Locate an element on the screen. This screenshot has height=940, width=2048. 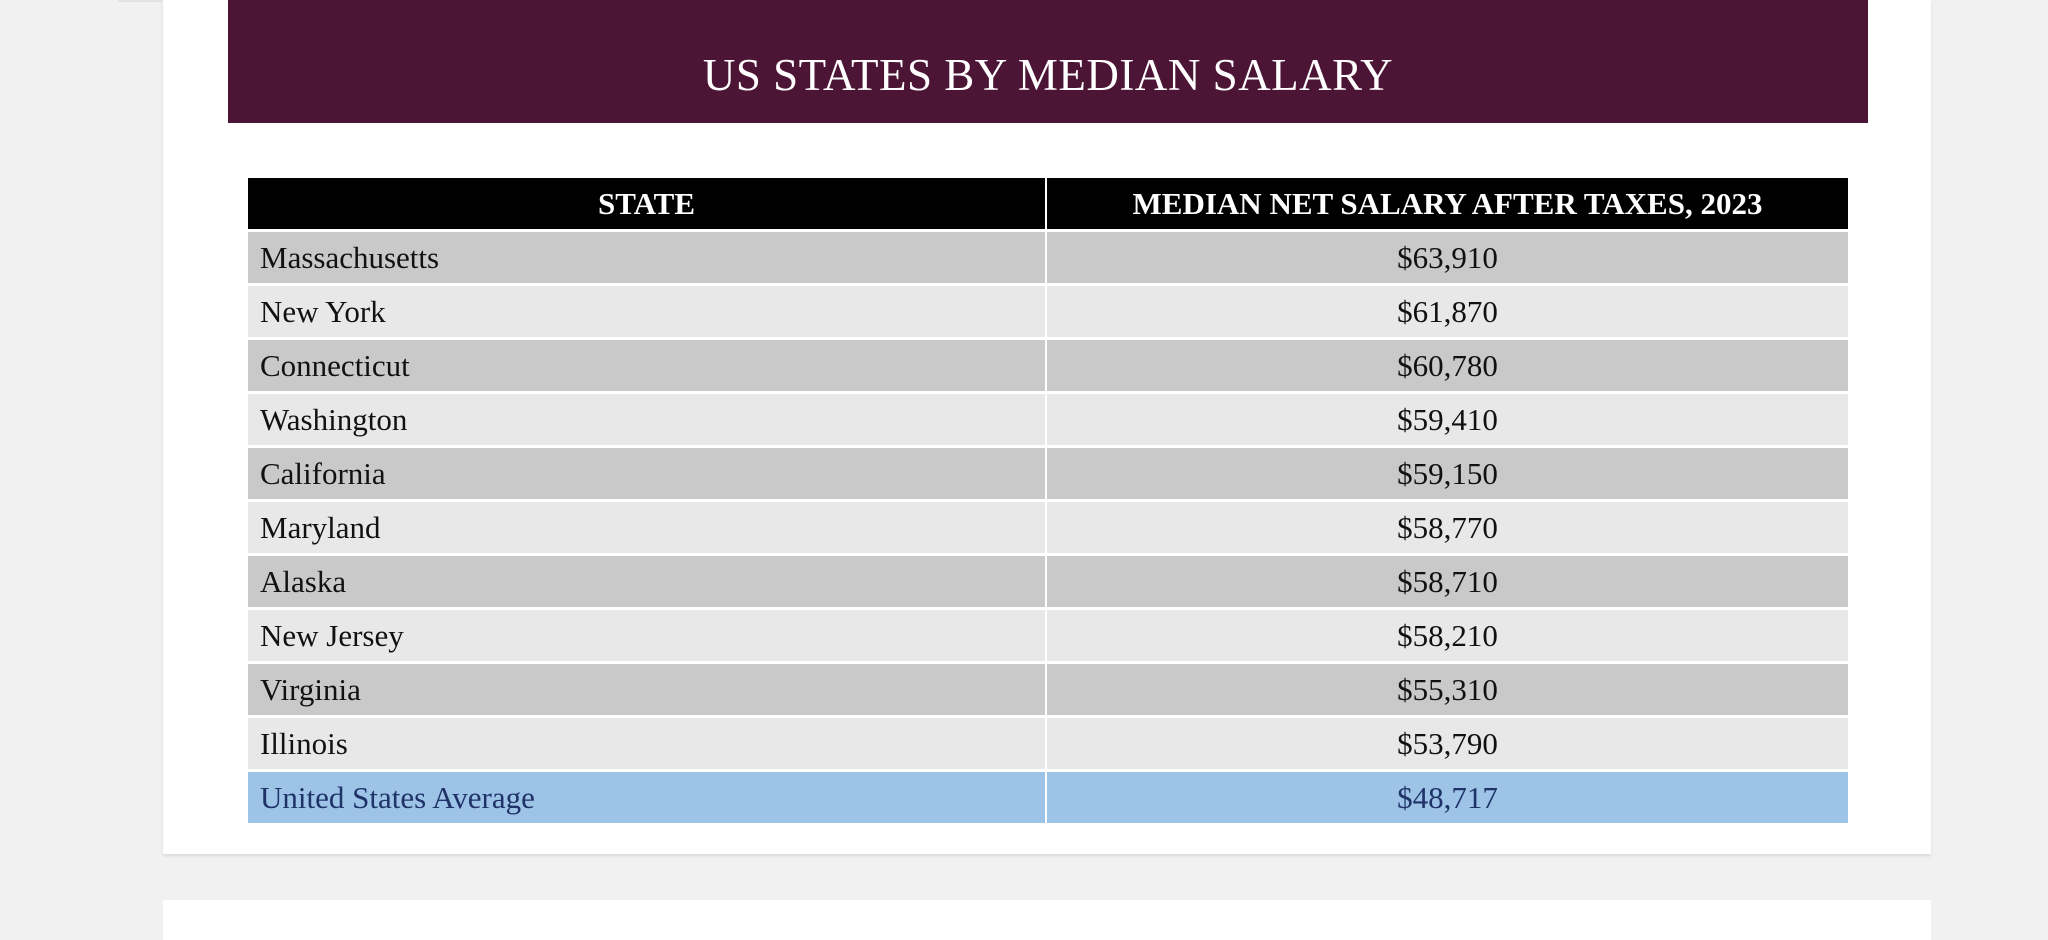
salary-cell: $53,790 is located at coordinates (1447, 744).